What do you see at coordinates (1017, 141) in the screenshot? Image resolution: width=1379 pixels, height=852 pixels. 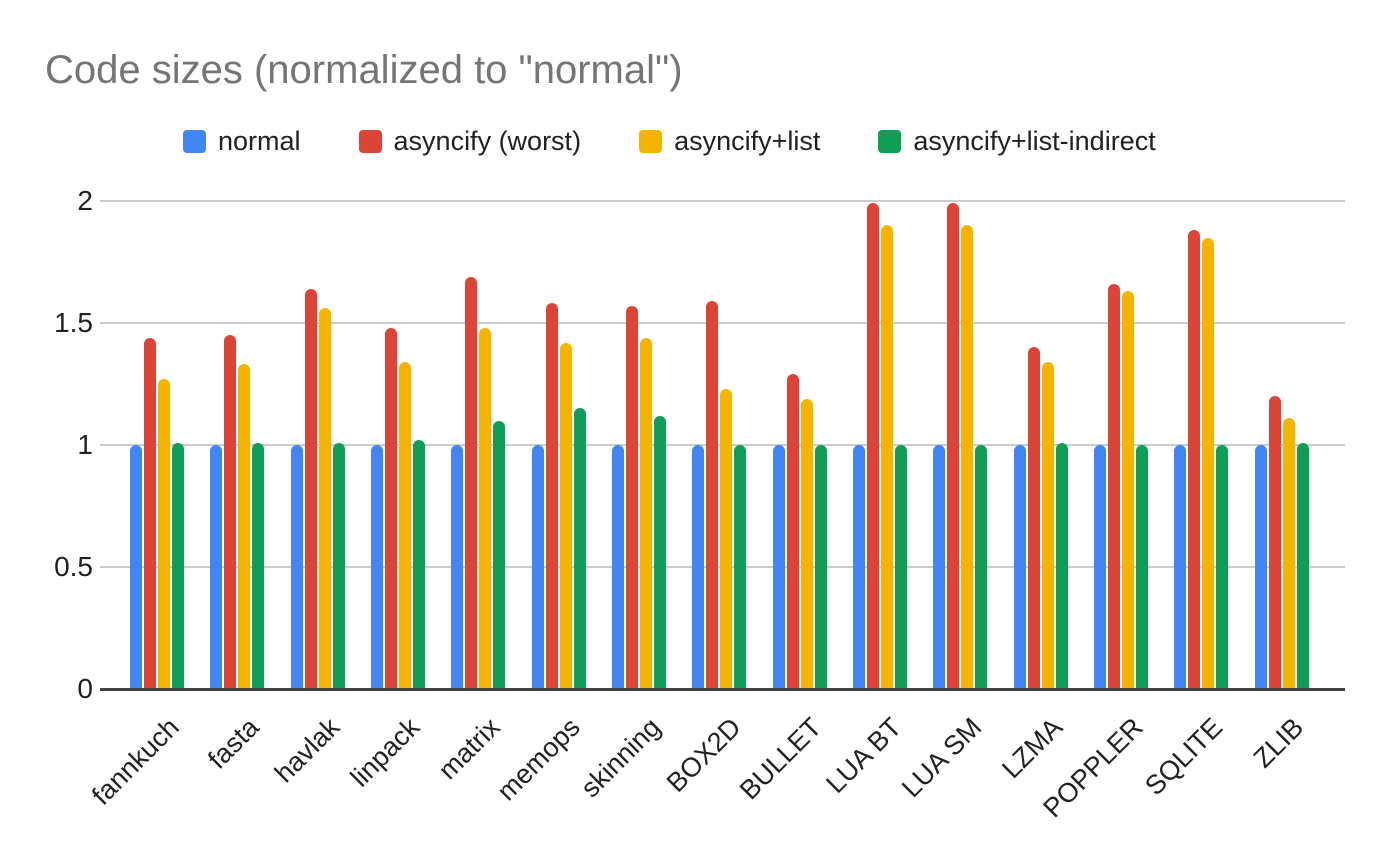 I see `legend-item-asyncify-list-indirect: asyncify+list-indirect` at bounding box center [1017, 141].